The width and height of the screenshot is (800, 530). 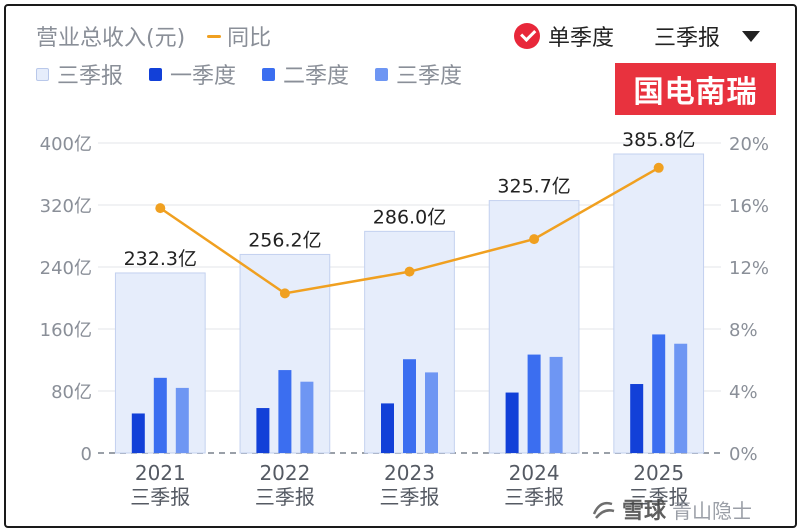 I want to click on legend-series: 三季报 一季度 二季度 三季度, so click(x=262, y=74).